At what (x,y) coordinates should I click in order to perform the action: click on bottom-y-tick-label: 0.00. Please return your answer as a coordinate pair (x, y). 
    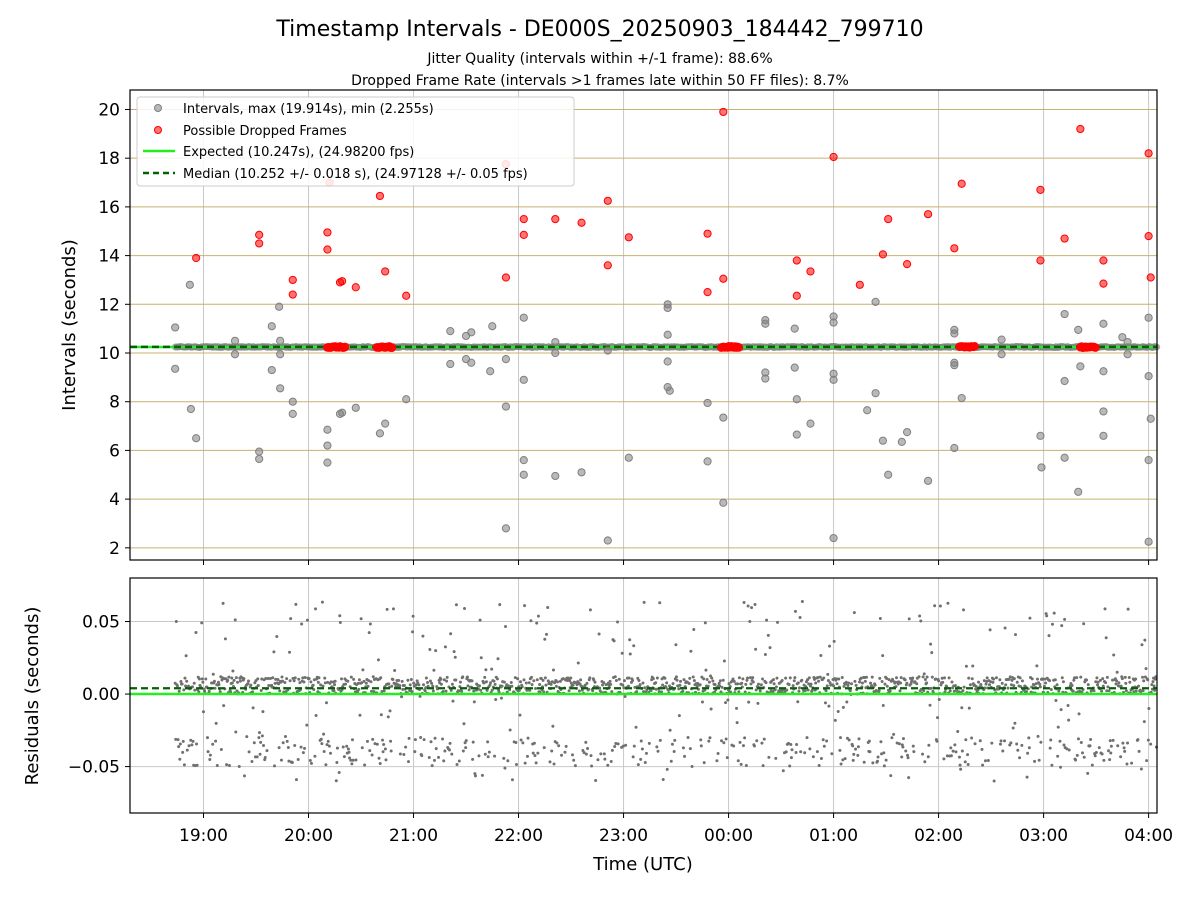
    Looking at the image, I should click on (101, 695).